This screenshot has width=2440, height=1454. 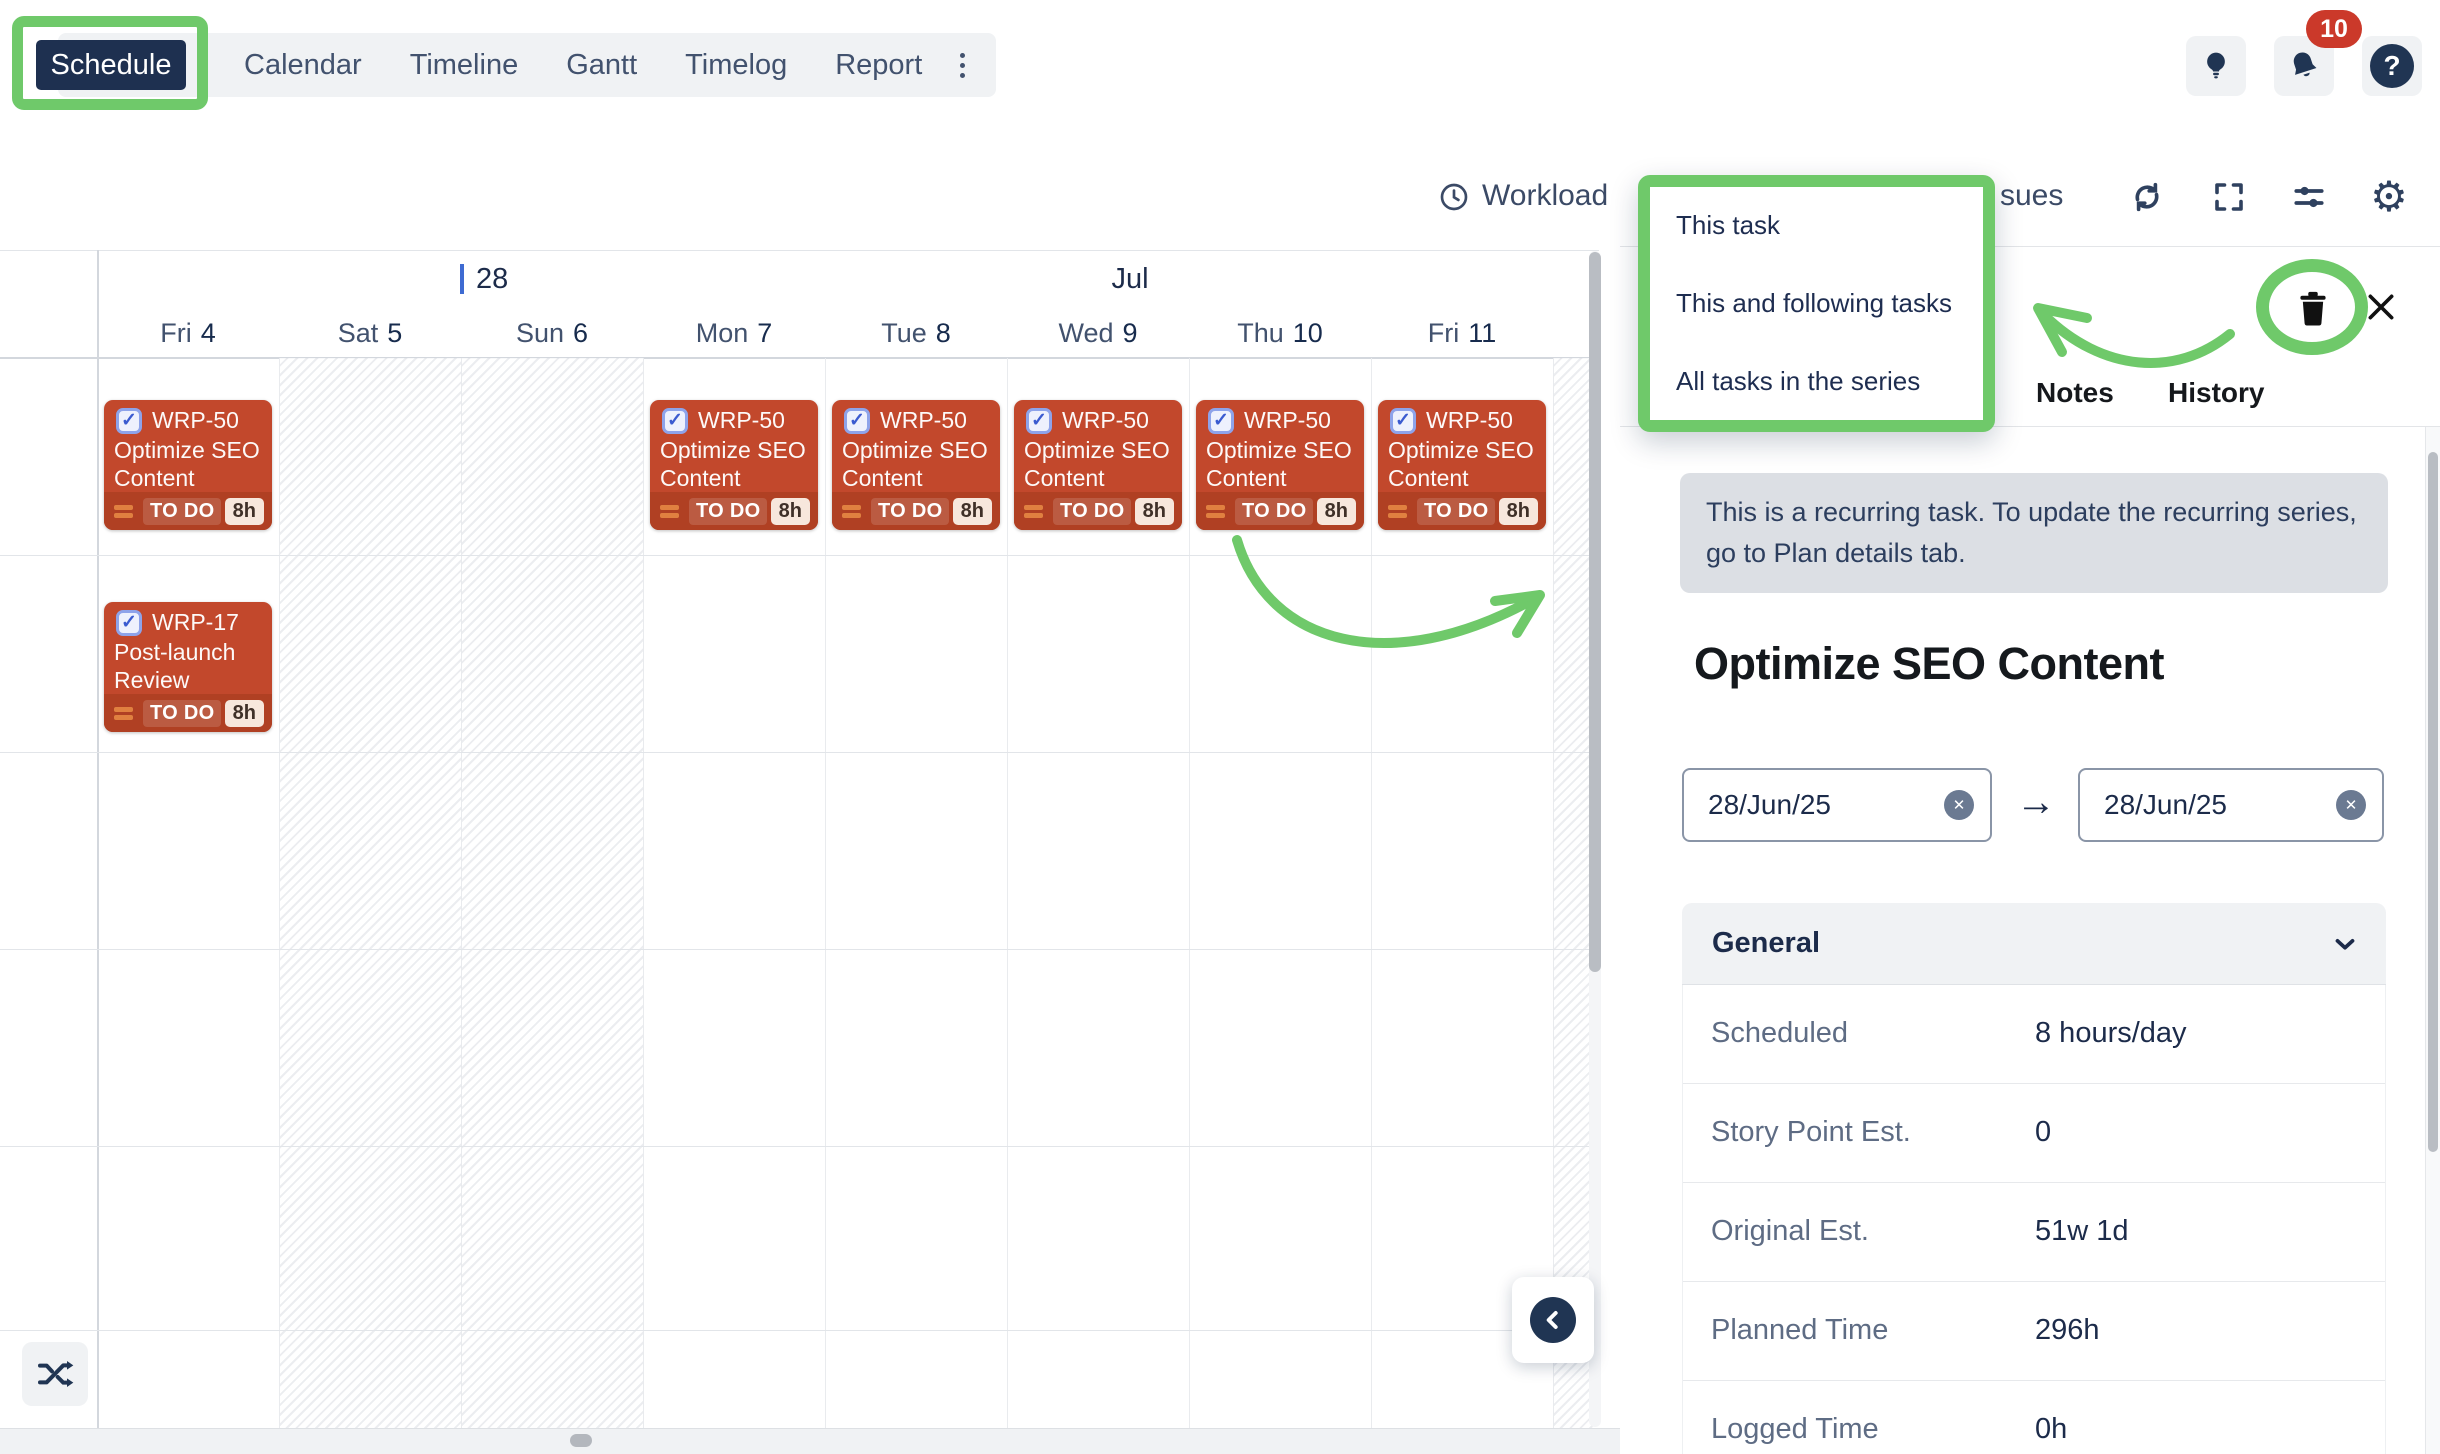 I want to click on weekday-label: Mon, so click(x=722, y=332).